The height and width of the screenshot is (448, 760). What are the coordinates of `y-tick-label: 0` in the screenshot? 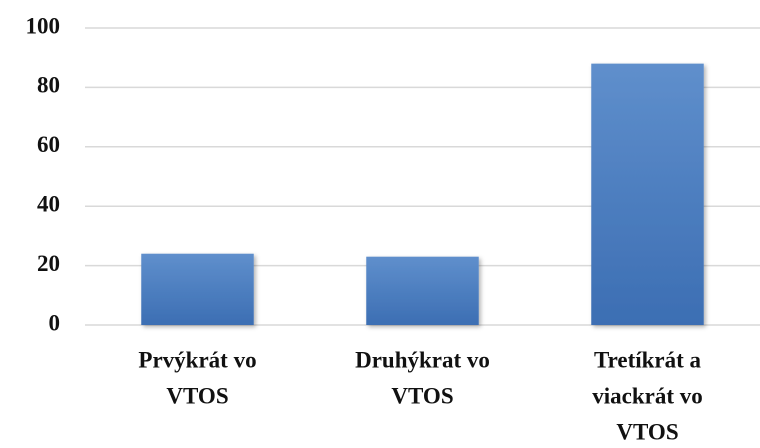 It's located at (55, 322).